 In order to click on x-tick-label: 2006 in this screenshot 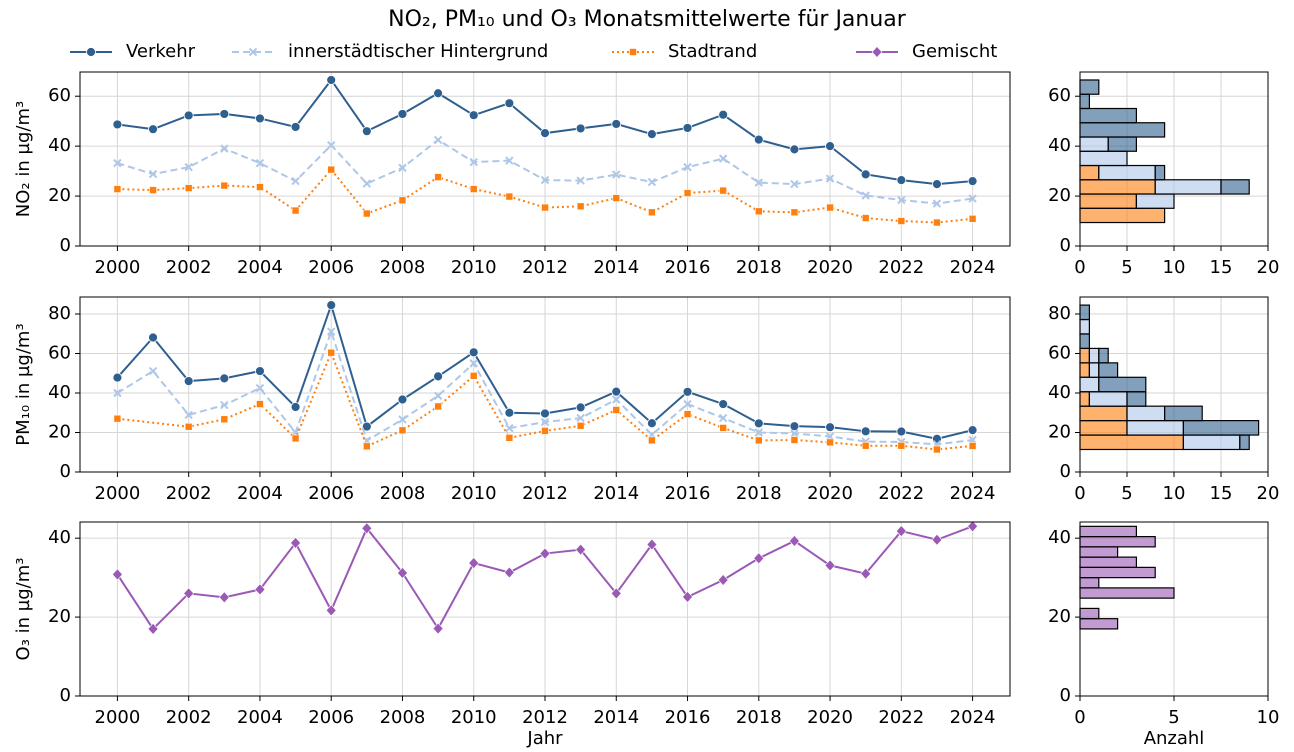, I will do `click(331, 717)`.